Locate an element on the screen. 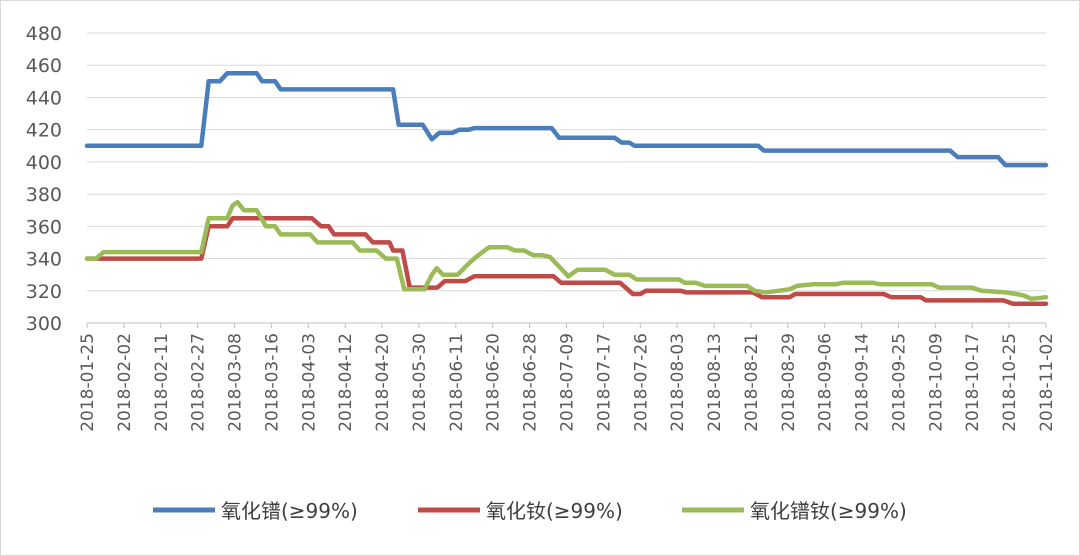 Image resolution: width=1080 pixels, height=556 pixels. legend: 氧化镨(≥99%) 氧化钕(≥99%) 氧化镨钕(≥99%) is located at coordinates (530, 511).